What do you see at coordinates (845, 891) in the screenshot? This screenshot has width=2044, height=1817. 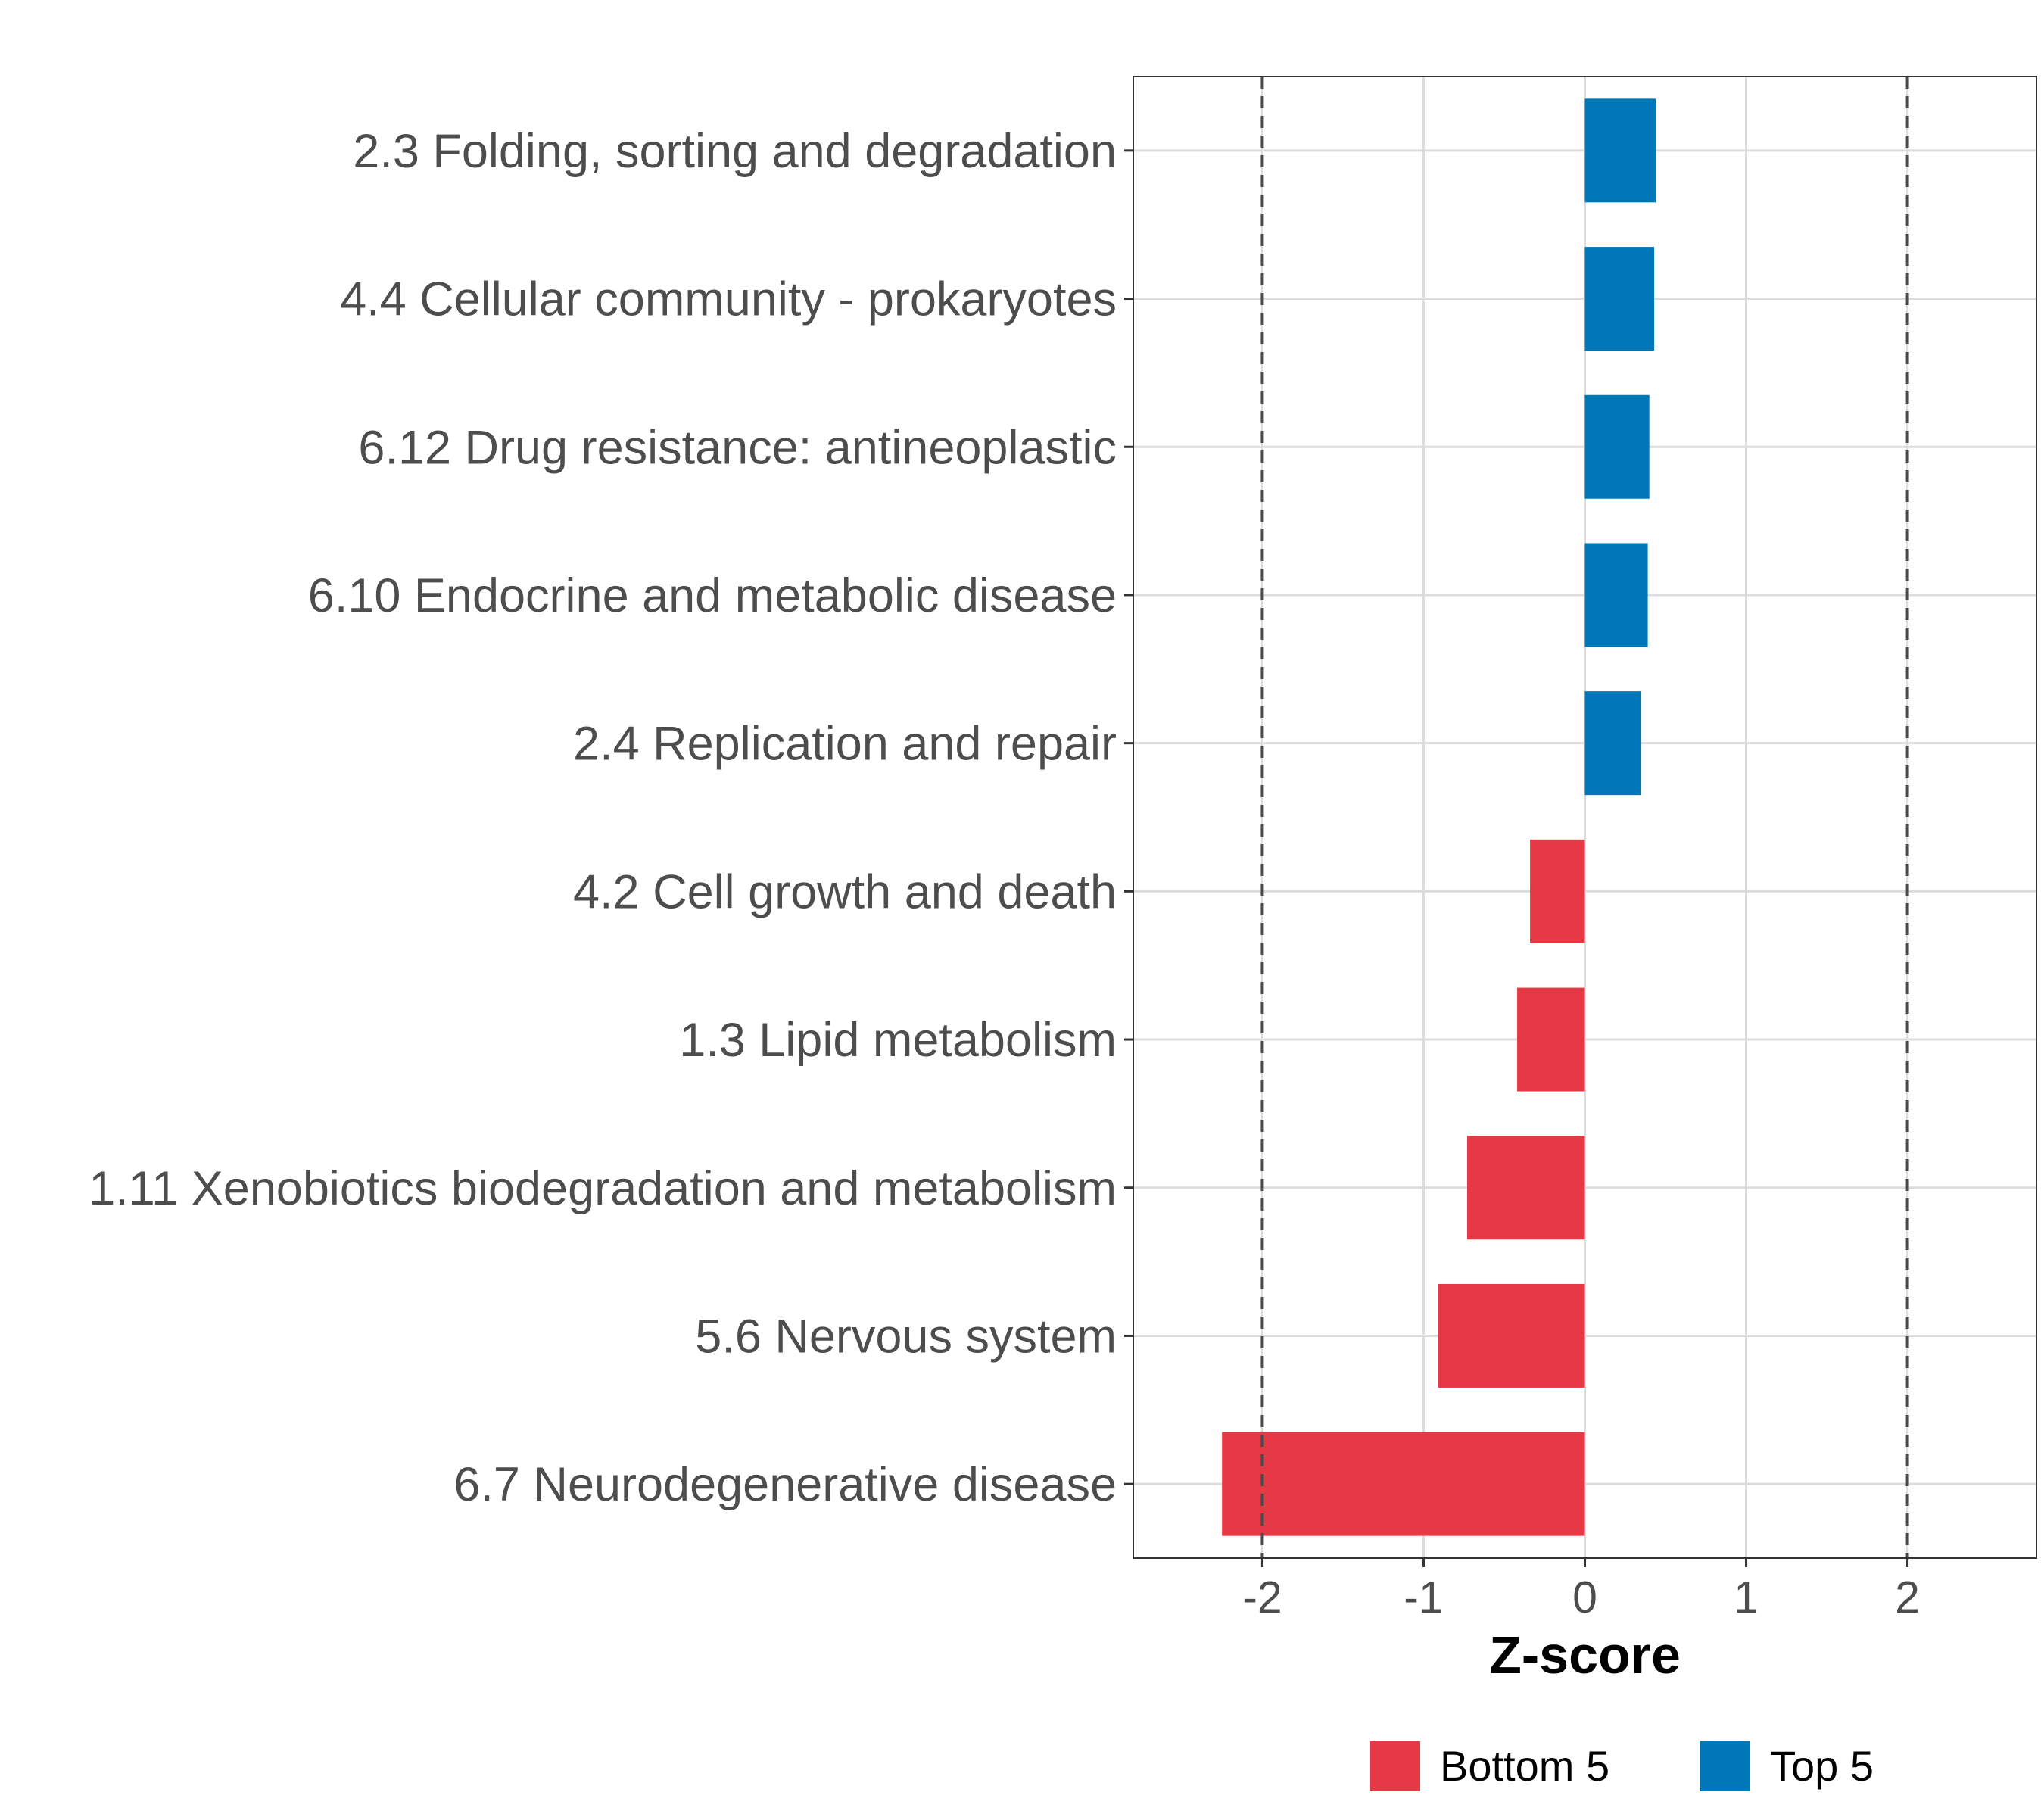 I see `category-label: 4.2 Cell growth and death` at bounding box center [845, 891].